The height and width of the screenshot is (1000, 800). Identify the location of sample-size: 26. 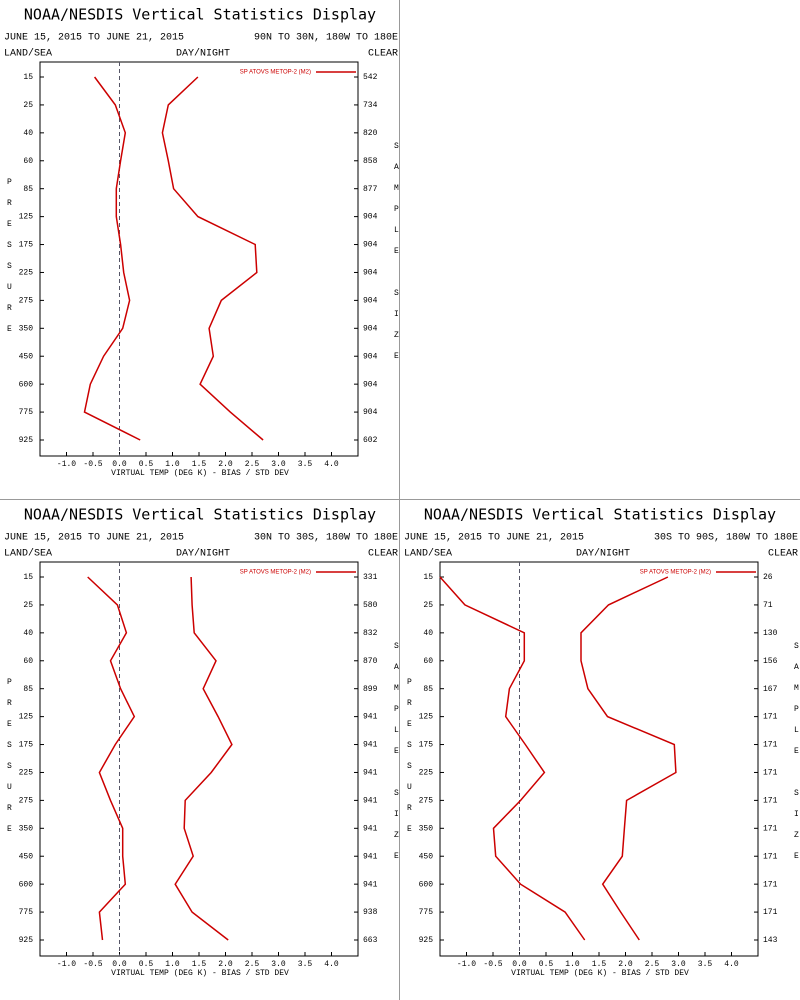
(768, 577).